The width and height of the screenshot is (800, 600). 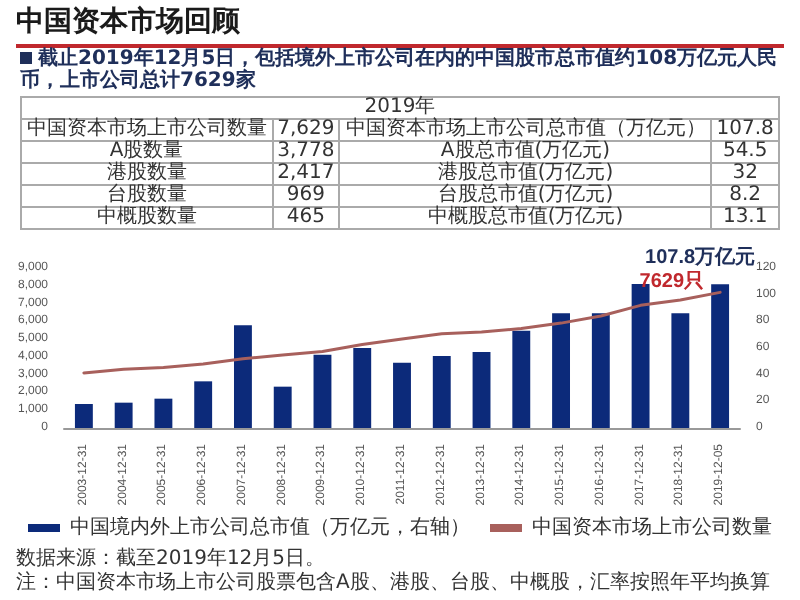 What do you see at coordinates (745, 195) in the screenshot?
I see `text: 8.2` at bounding box center [745, 195].